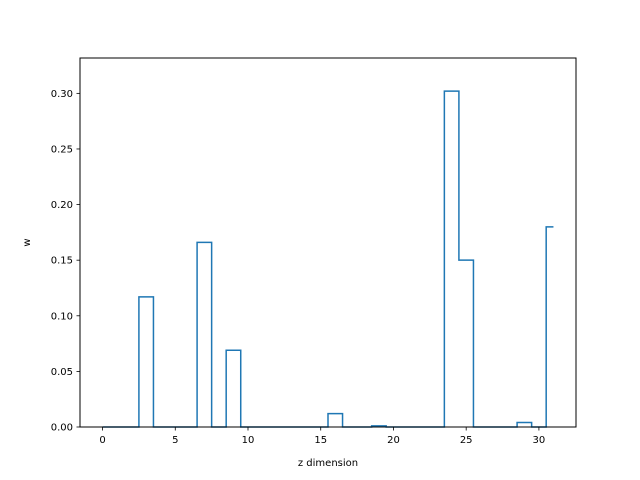 The width and height of the screenshot is (640, 480). Describe the element at coordinates (175, 440) in the screenshot. I see `x-tick-label: 5` at that location.